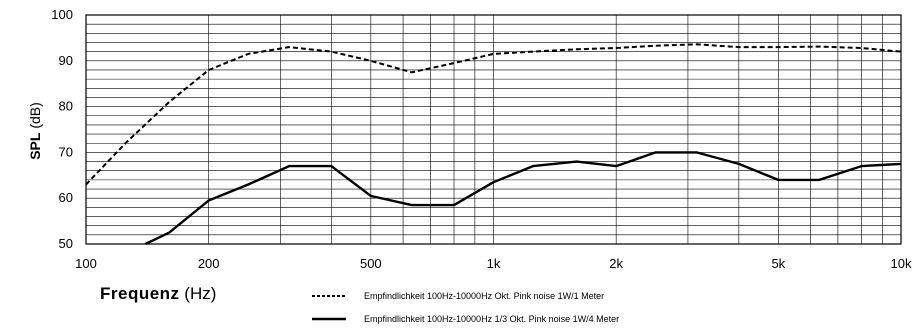 Image resolution: width=922 pixels, height=330 pixels. Describe the element at coordinates (66, 197) in the screenshot. I see `y-tick-label: 60` at that location.